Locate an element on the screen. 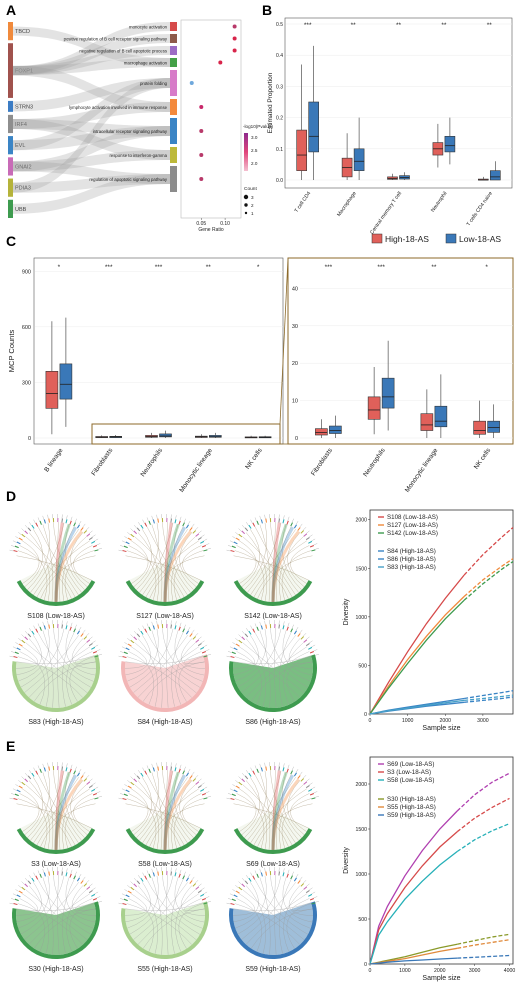 The image size is (528, 992). panel-letter-b: B is located at coordinates (267, 10).